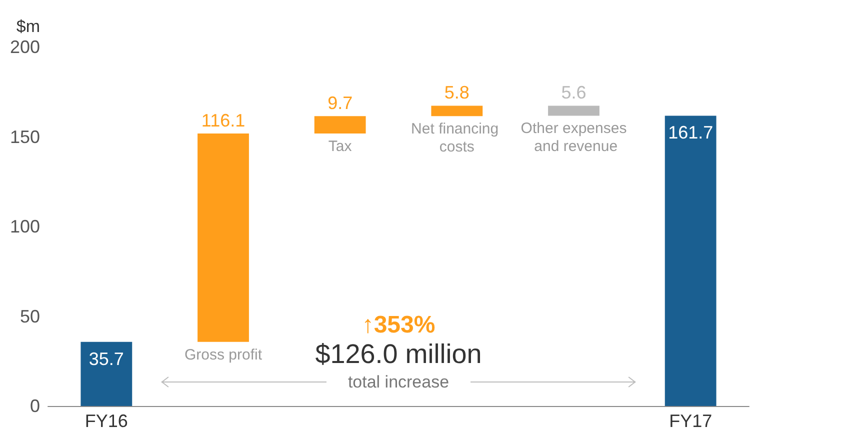 This screenshot has width=866, height=430. Describe the element at coordinates (691, 132) in the screenshot. I see `data-label: 161.7` at that location.